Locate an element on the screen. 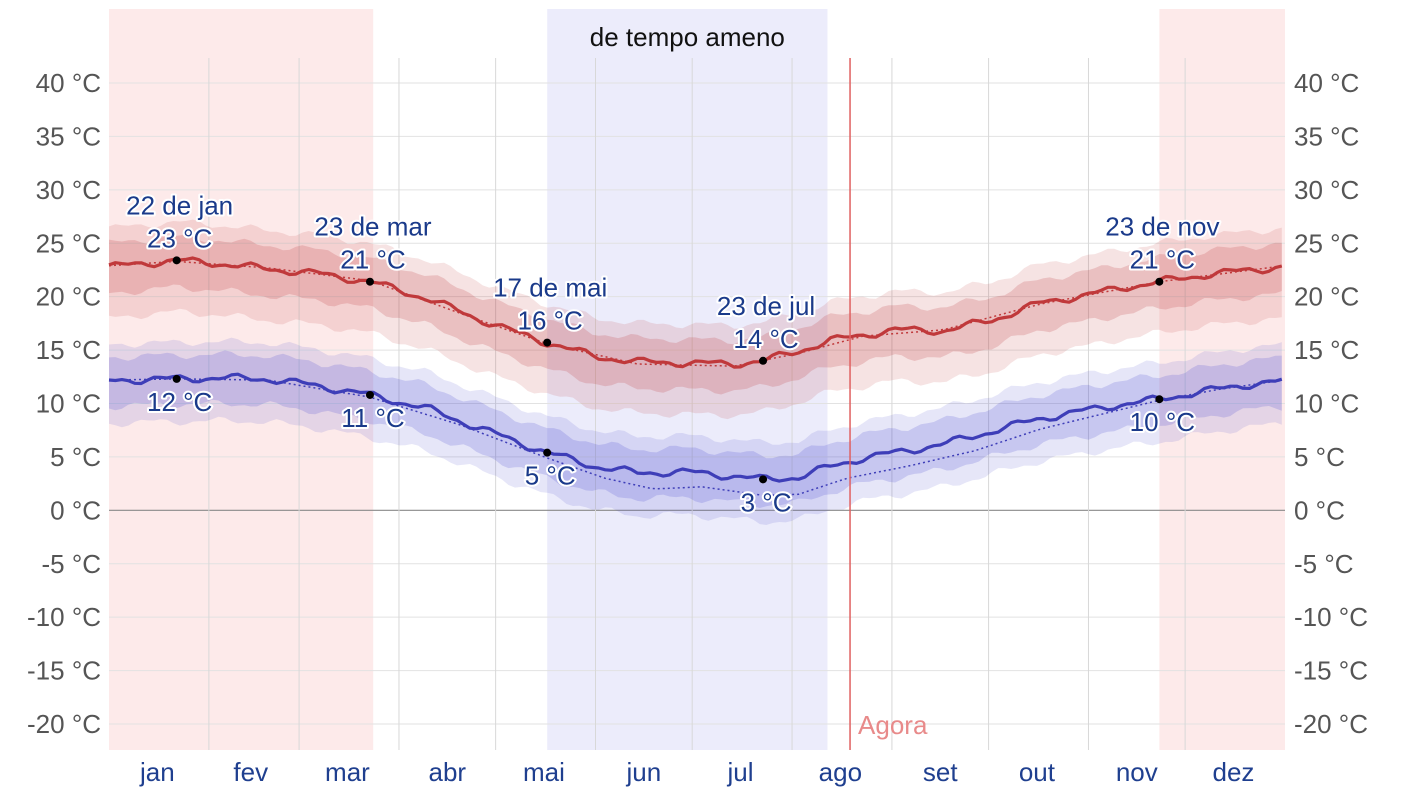  series-line-high_dotted is located at coordinates (695, 313).